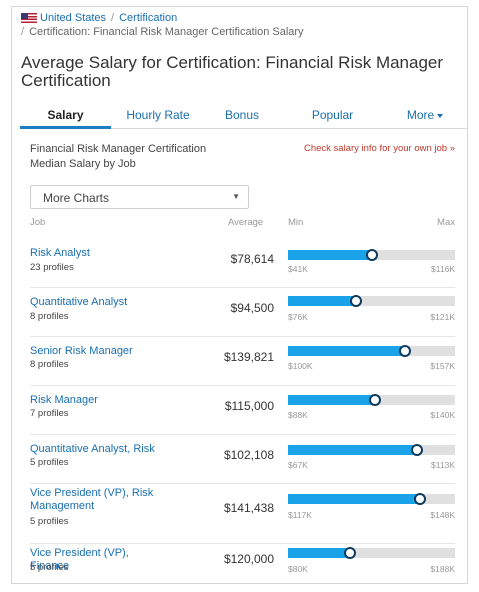 This screenshot has width=479, height=592. What do you see at coordinates (298, 269) in the screenshot?
I see `min-salary: $41K` at bounding box center [298, 269].